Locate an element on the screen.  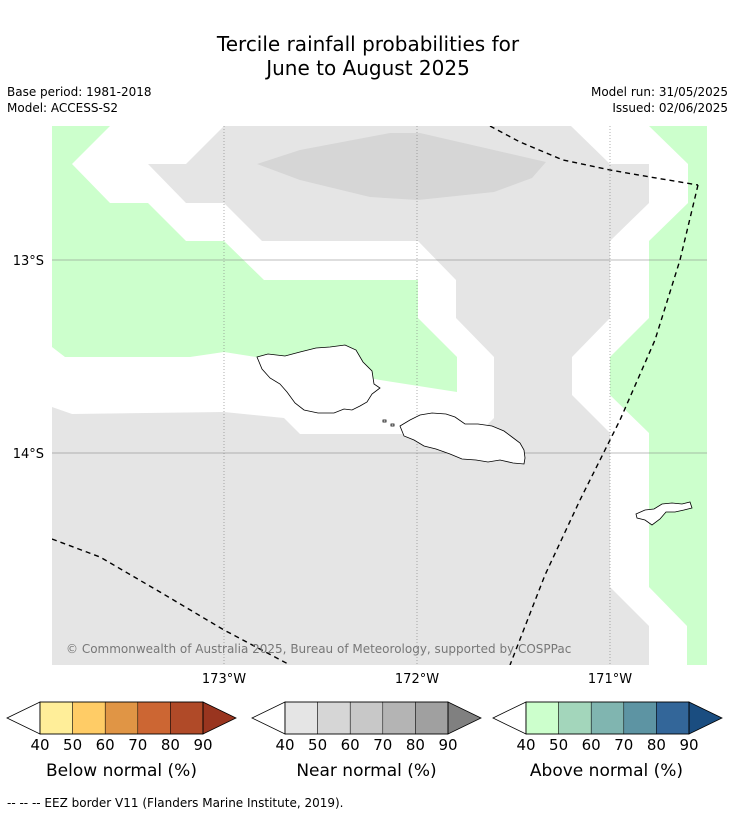
above-colorbar-outline is located at coordinates (607, 718).